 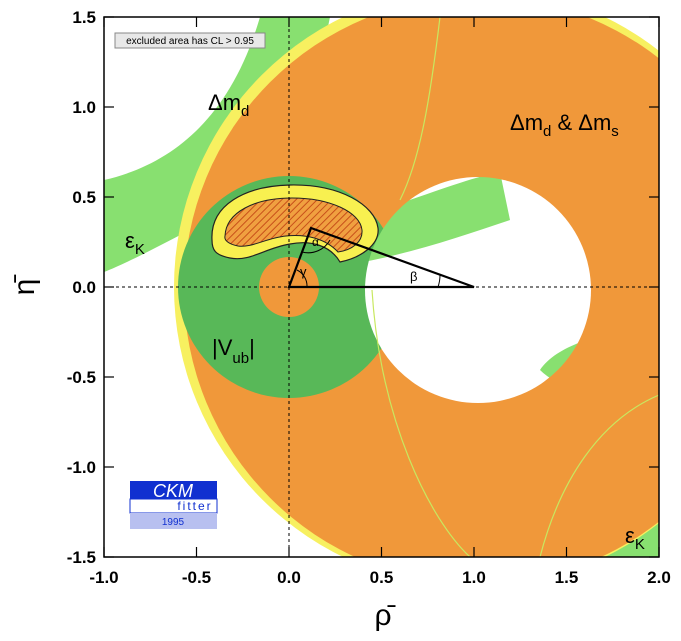 I want to click on logo: CKM fitter 1995, so click(x=173, y=505).